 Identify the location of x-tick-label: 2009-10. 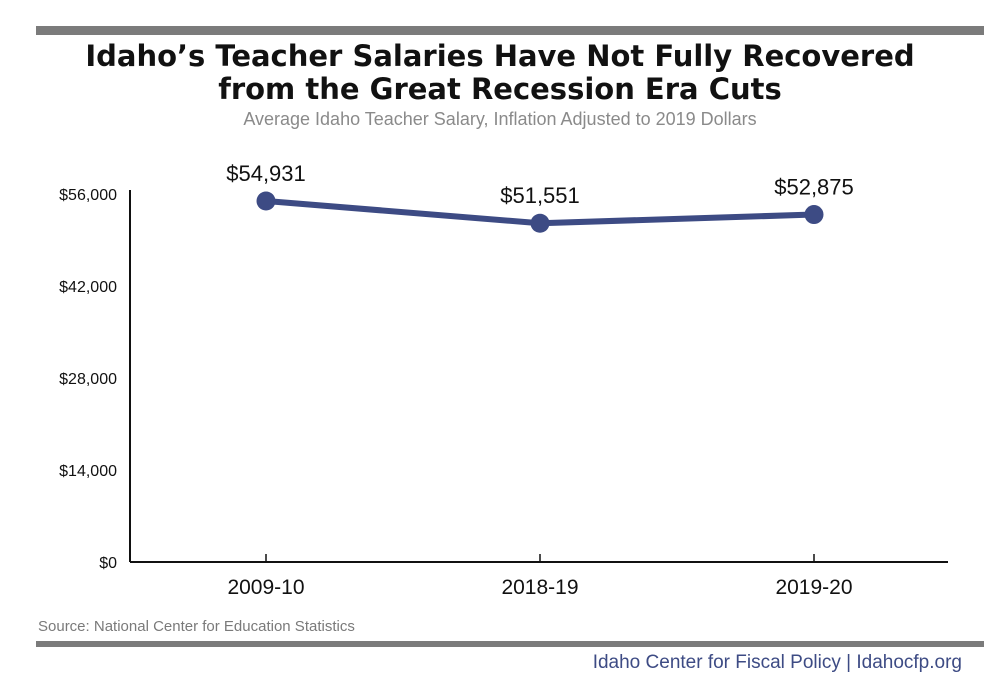
(265, 587).